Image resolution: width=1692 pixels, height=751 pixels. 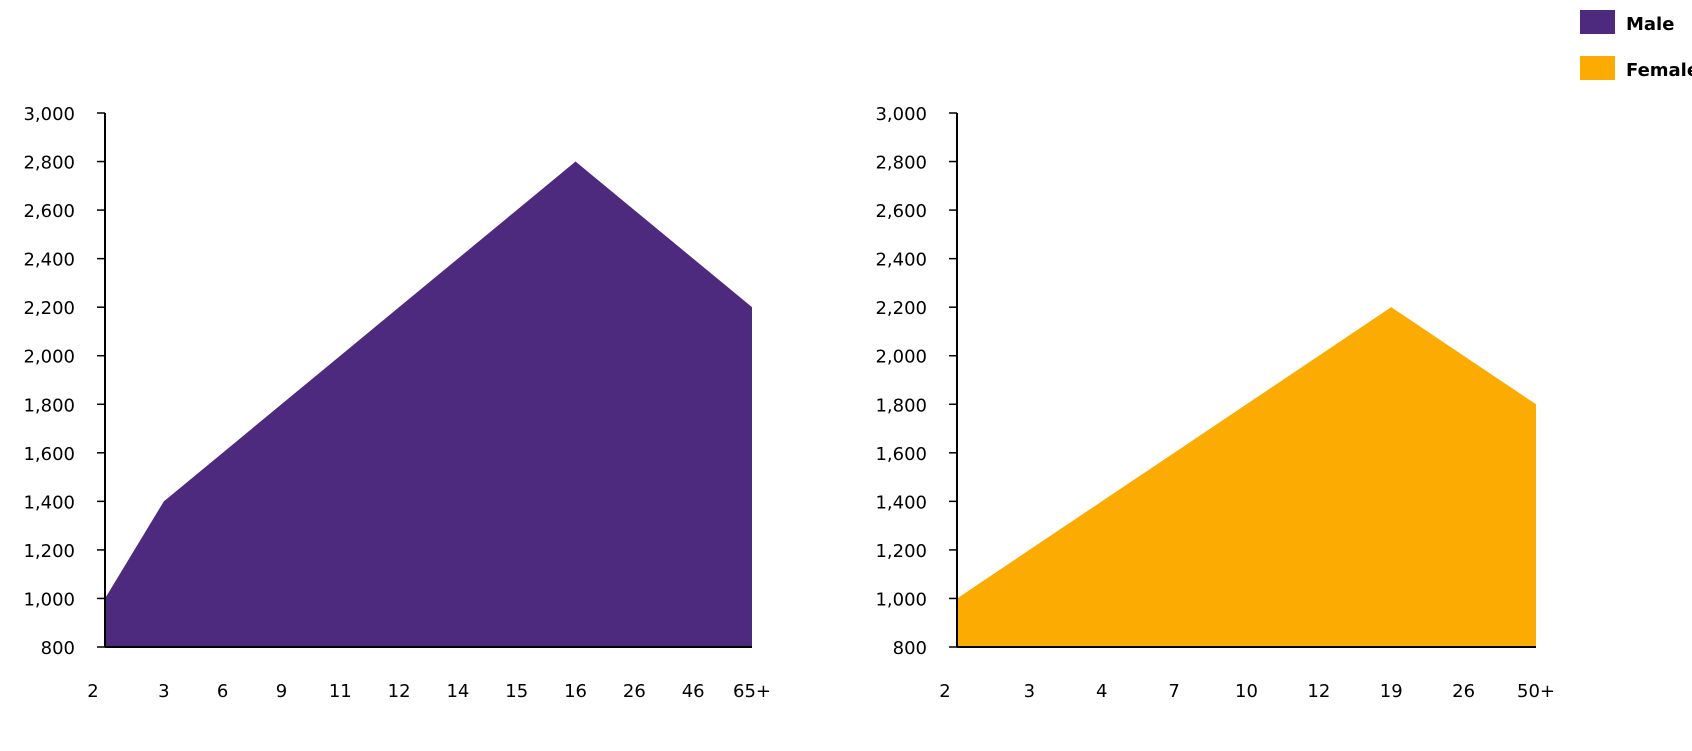 I want to click on legend-label-male: Male, so click(x=1650, y=24).